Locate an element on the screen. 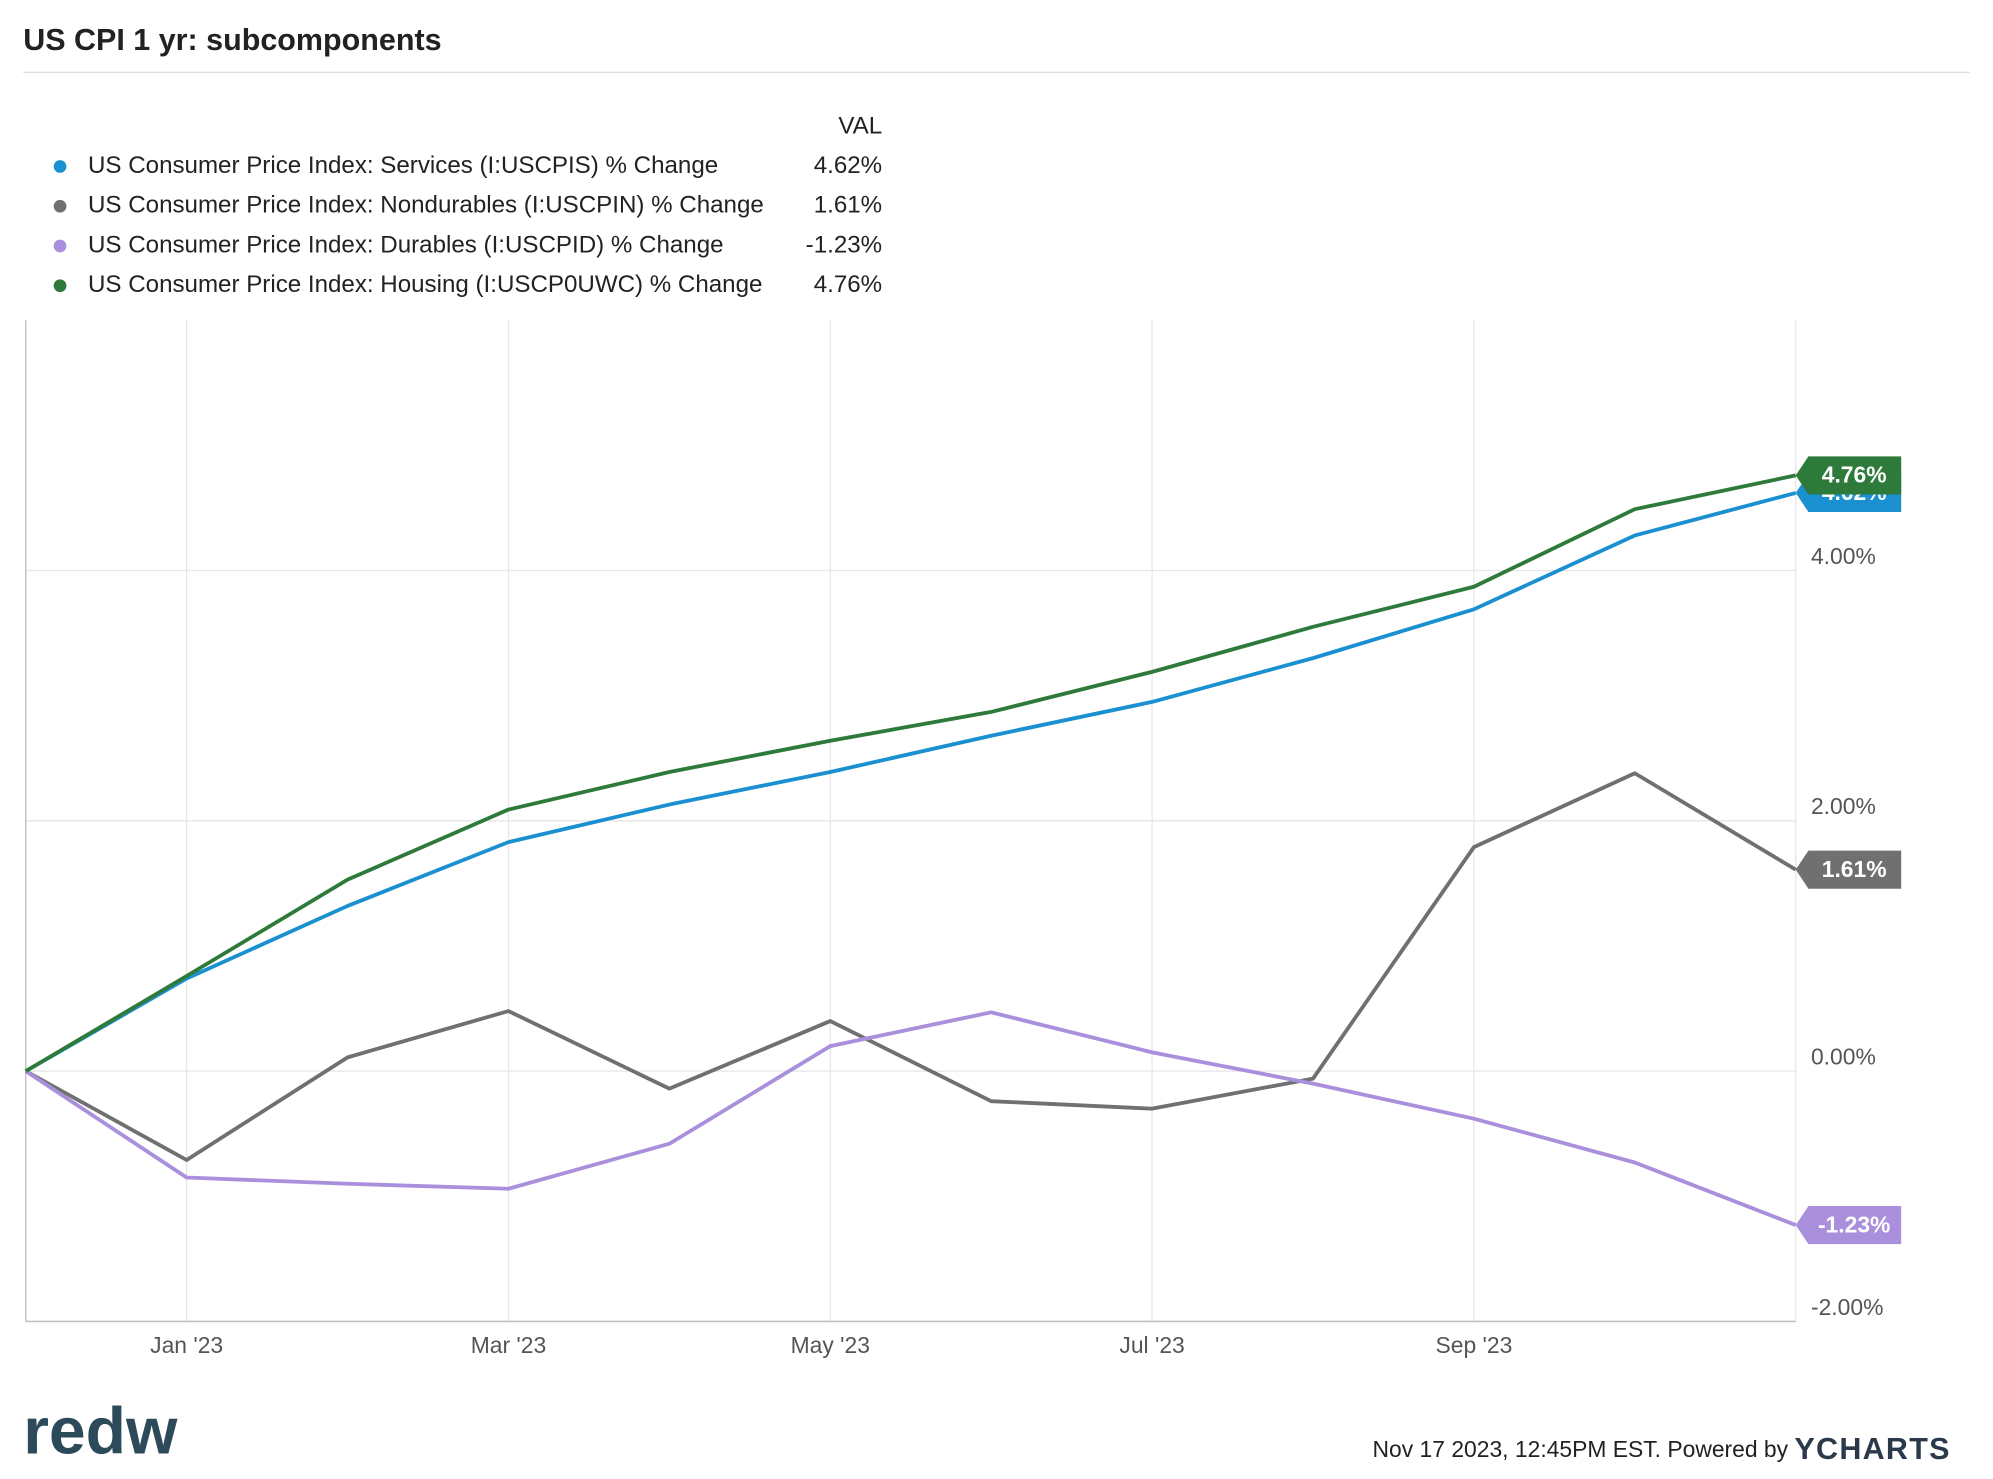 This screenshot has height=1479, width=1993. x-tick-label: Jan '23 is located at coordinates (186, 1345).